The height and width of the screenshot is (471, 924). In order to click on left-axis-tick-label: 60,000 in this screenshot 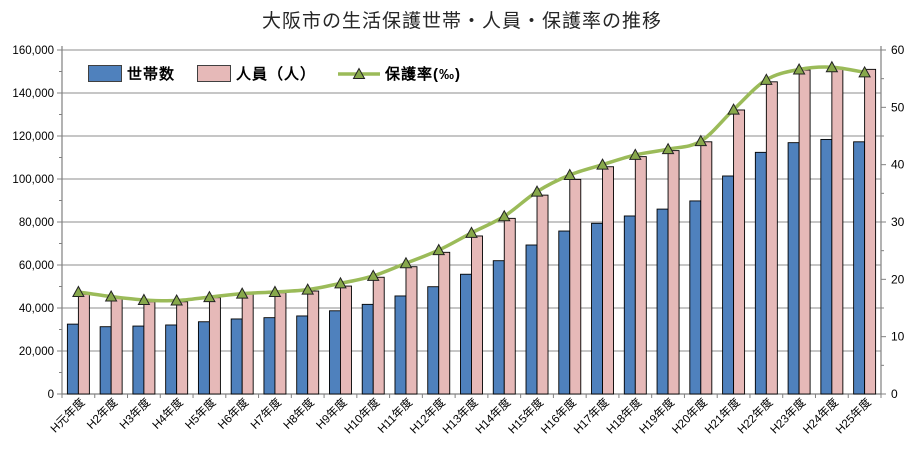, I will do `click(36, 266)`.